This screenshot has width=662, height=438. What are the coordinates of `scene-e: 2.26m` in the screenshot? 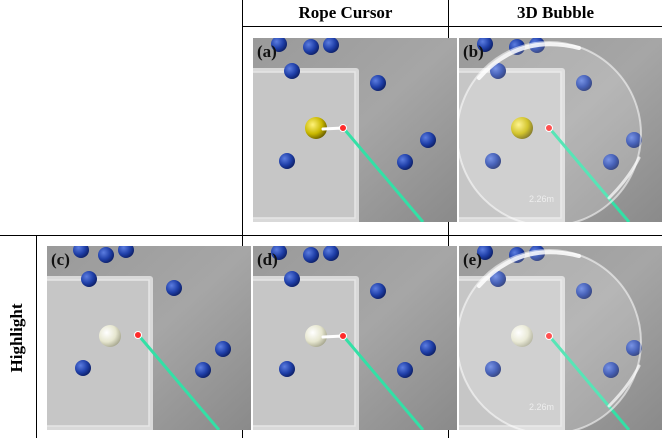 It's located at (560, 338).